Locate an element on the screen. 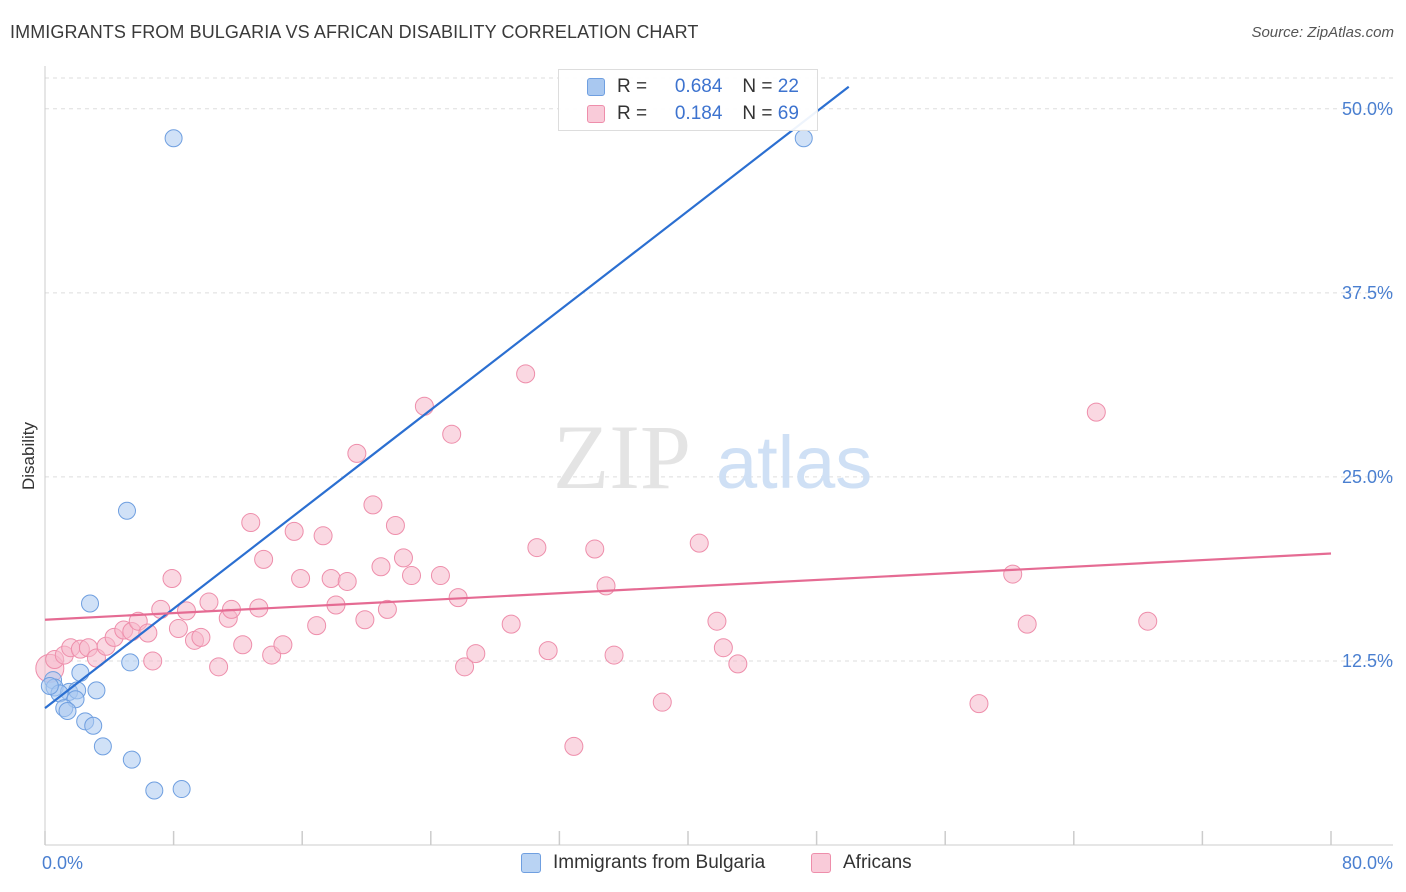 The width and height of the screenshot is (1406, 892). watermark: ZIP atlas is located at coordinates (712, 457).